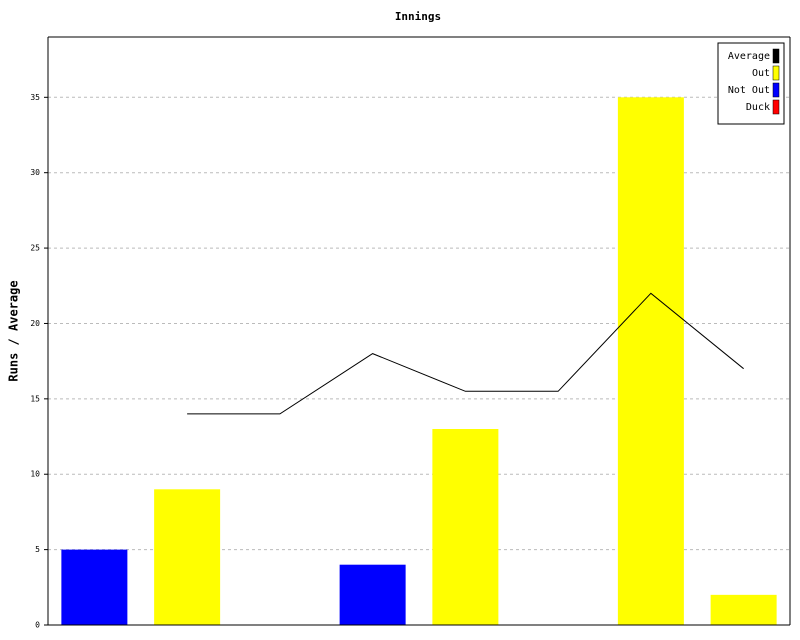  What do you see at coordinates (37, 625) in the screenshot?
I see `y-tick-label: 0` at bounding box center [37, 625].